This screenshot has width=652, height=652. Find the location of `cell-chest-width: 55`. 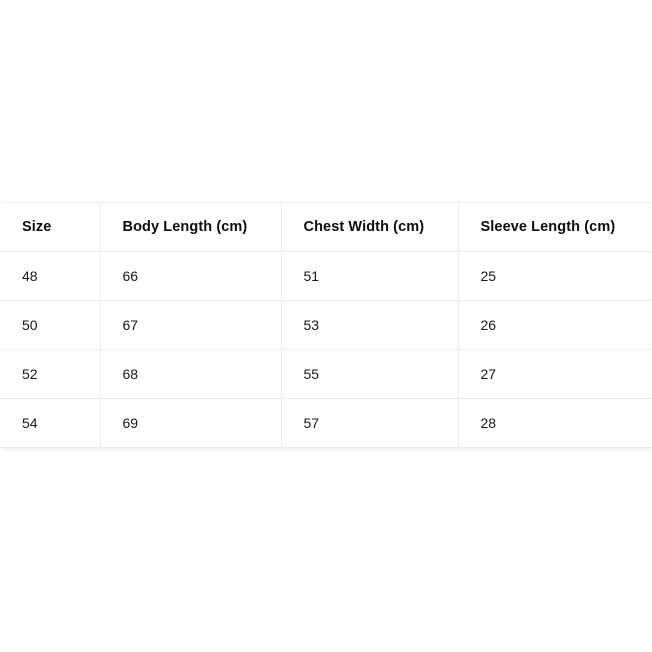

cell-chest-width: 55 is located at coordinates (370, 374).